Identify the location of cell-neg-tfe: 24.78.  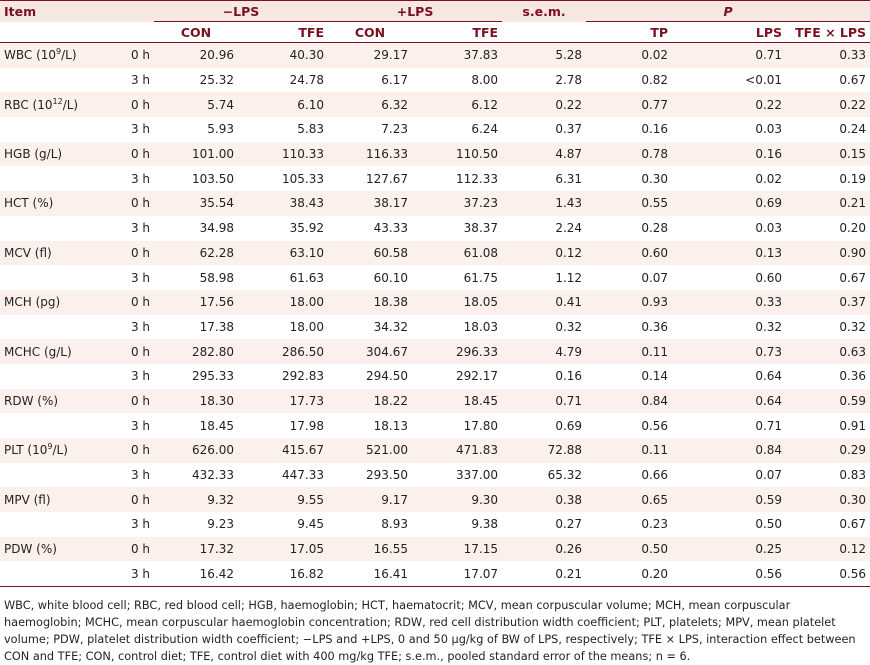
(307, 80).